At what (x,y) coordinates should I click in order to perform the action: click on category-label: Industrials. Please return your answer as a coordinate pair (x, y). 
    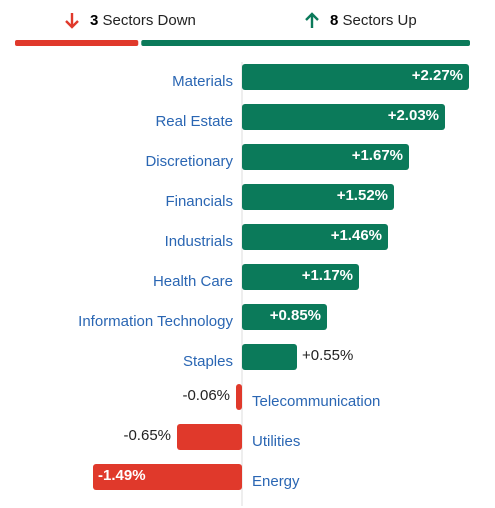
    Looking at the image, I should click on (199, 241).